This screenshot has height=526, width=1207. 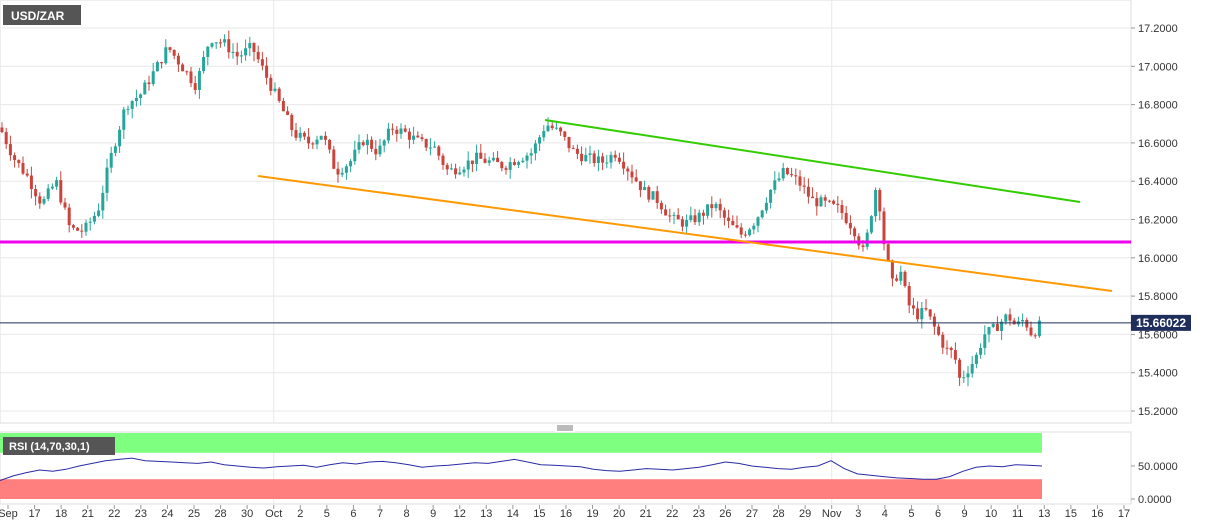 I want to click on time-tick-label: 3, so click(x=858, y=514).